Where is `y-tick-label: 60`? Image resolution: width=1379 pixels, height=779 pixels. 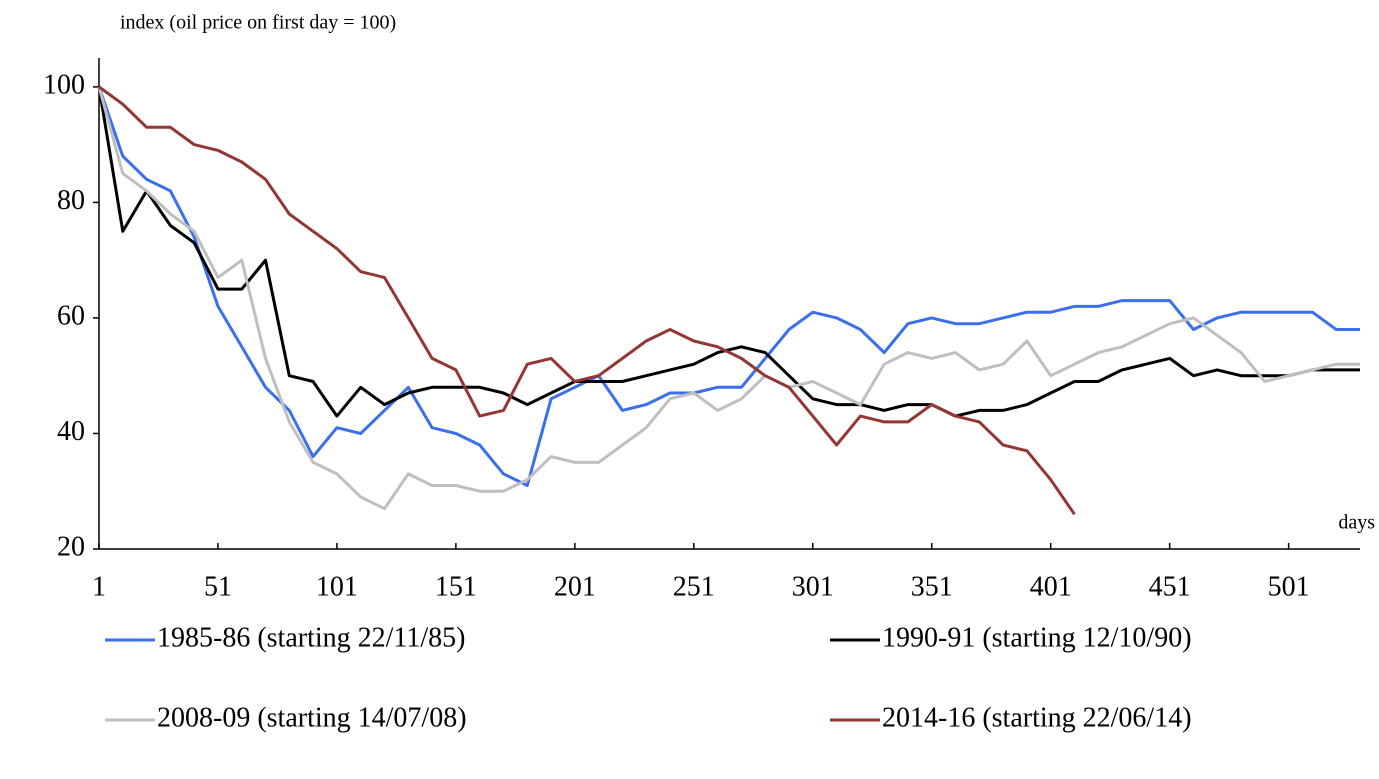 y-tick-label: 60 is located at coordinates (71, 315).